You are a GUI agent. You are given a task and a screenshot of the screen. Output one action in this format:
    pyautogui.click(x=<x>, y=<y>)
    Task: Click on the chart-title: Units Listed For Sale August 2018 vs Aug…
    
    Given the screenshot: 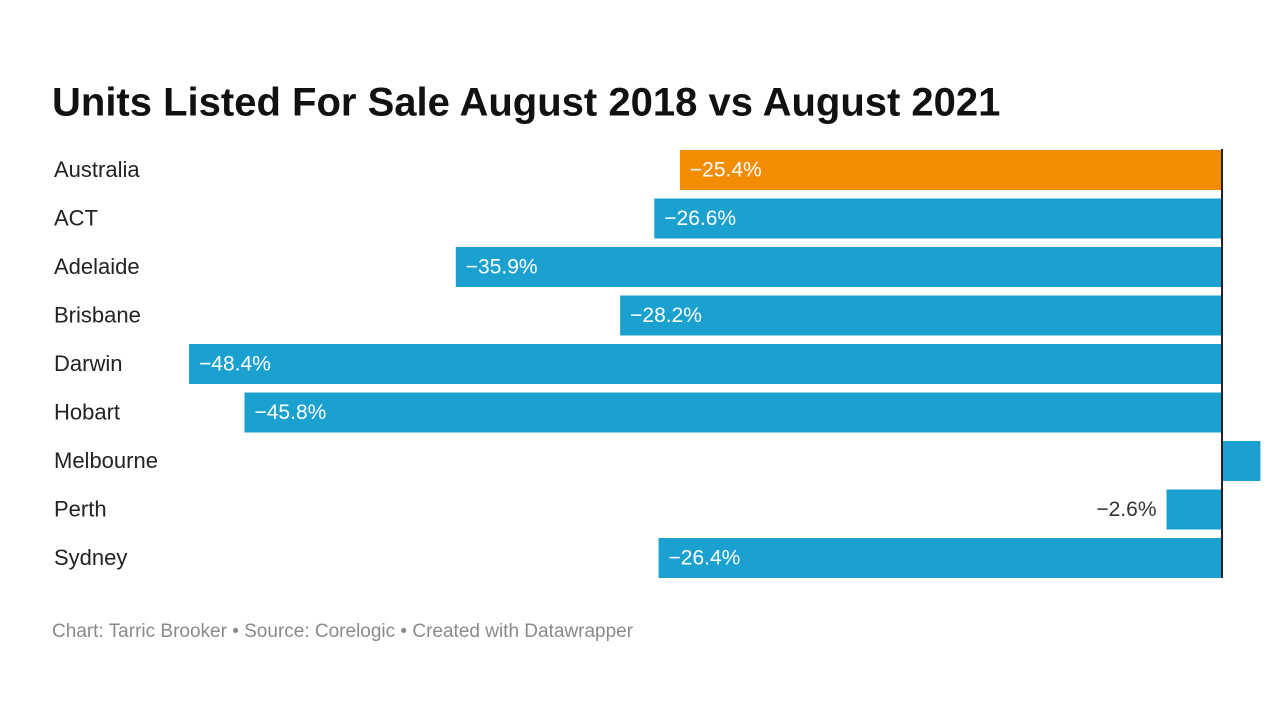 What is the action you would take?
    pyautogui.click(x=526, y=103)
    